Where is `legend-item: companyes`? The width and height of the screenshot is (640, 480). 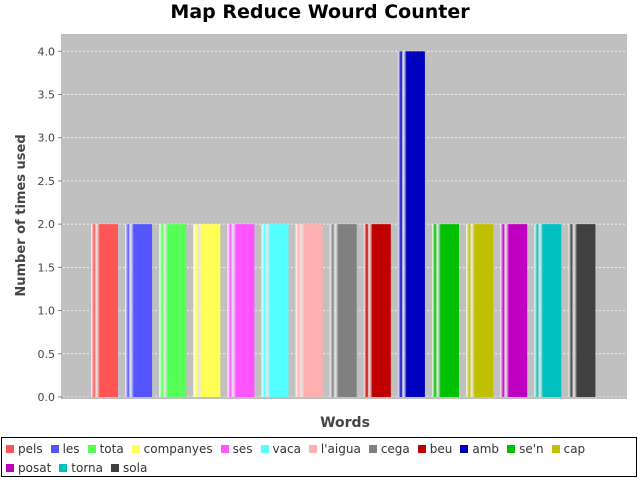 legend-item: companyes is located at coordinates (172, 449).